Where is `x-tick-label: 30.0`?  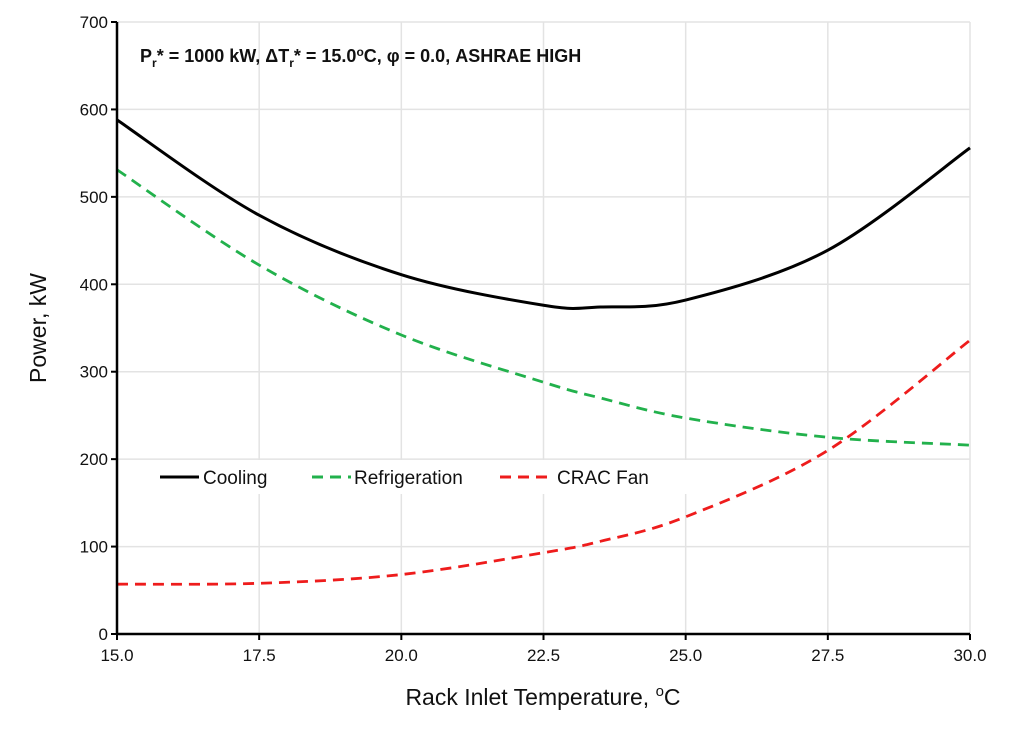 x-tick-label: 30.0 is located at coordinates (969, 655).